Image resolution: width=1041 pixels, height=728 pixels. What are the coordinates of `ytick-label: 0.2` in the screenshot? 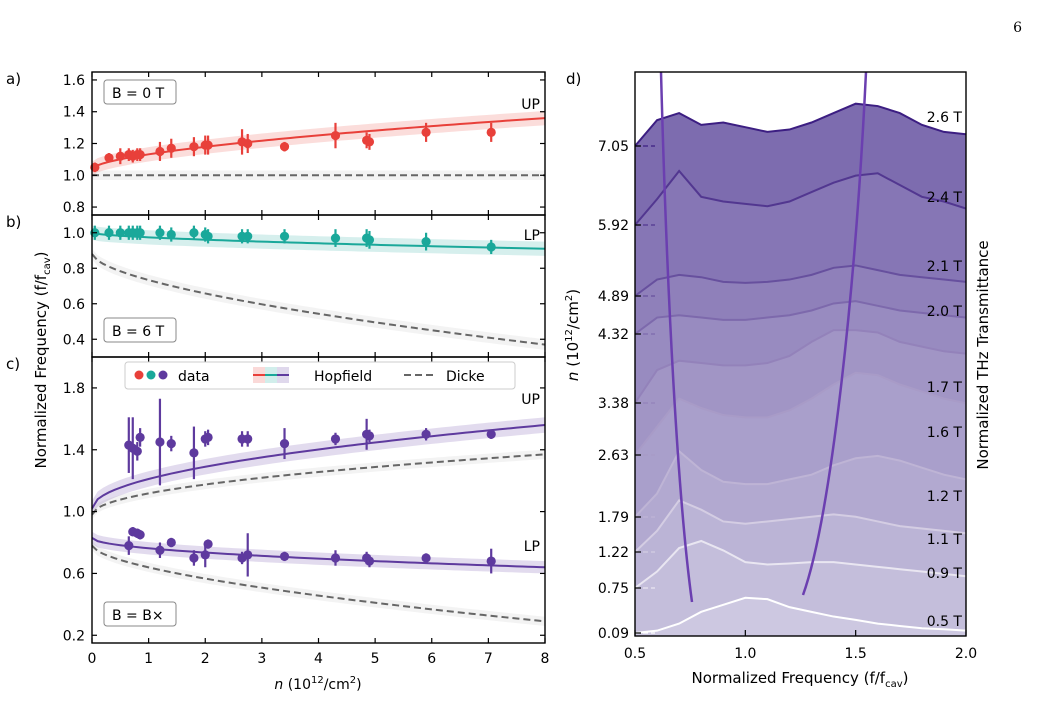 It's located at (74, 636).